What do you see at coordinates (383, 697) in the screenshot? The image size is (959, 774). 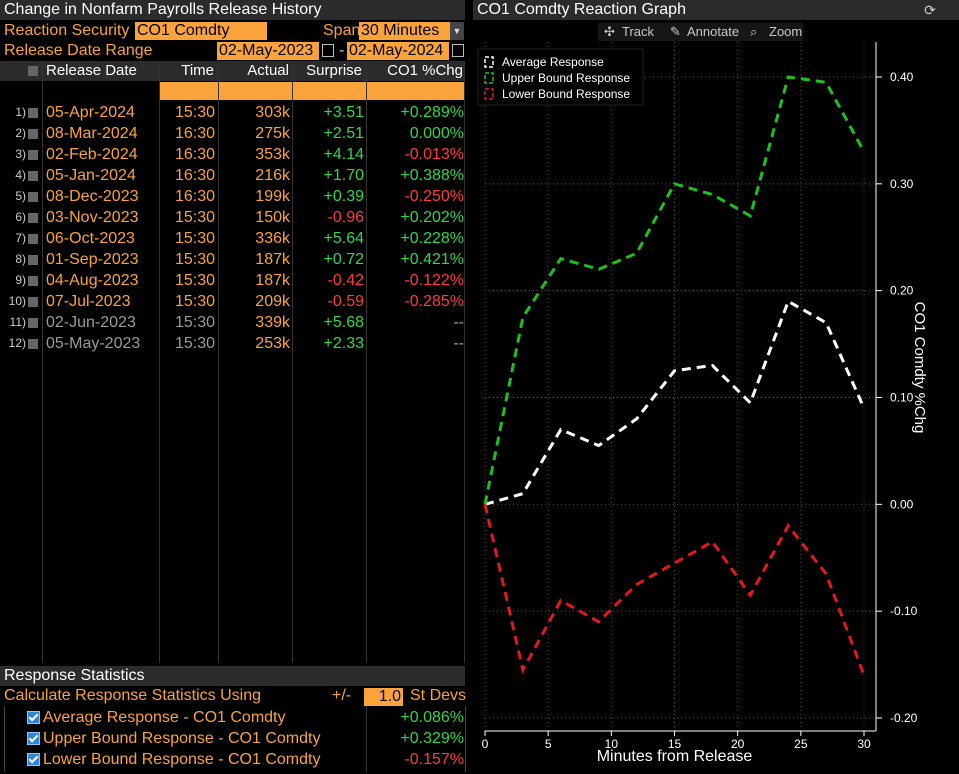 I see `stdev-input: 1.0` at bounding box center [383, 697].